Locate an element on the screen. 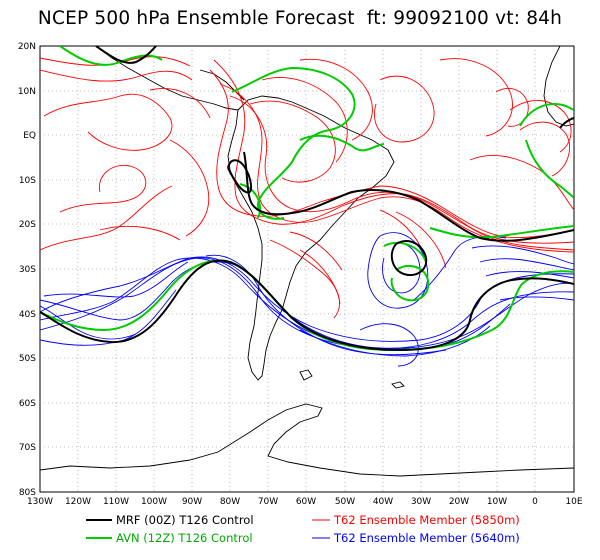  caribbean-coast is located at coordinates (222, 85).